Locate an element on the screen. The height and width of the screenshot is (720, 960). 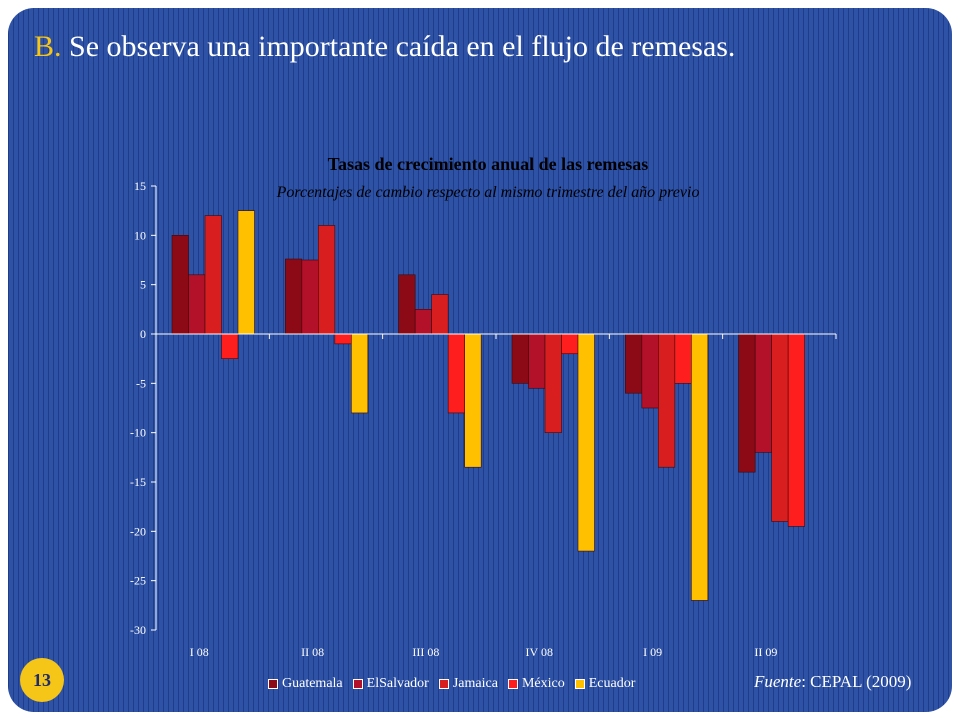
legend-item: ElSalvador is located at coordinates (390, 684).